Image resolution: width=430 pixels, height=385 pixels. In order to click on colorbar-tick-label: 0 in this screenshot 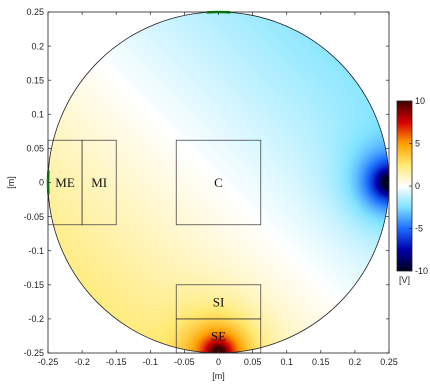, I will do `click(417, 186)`.